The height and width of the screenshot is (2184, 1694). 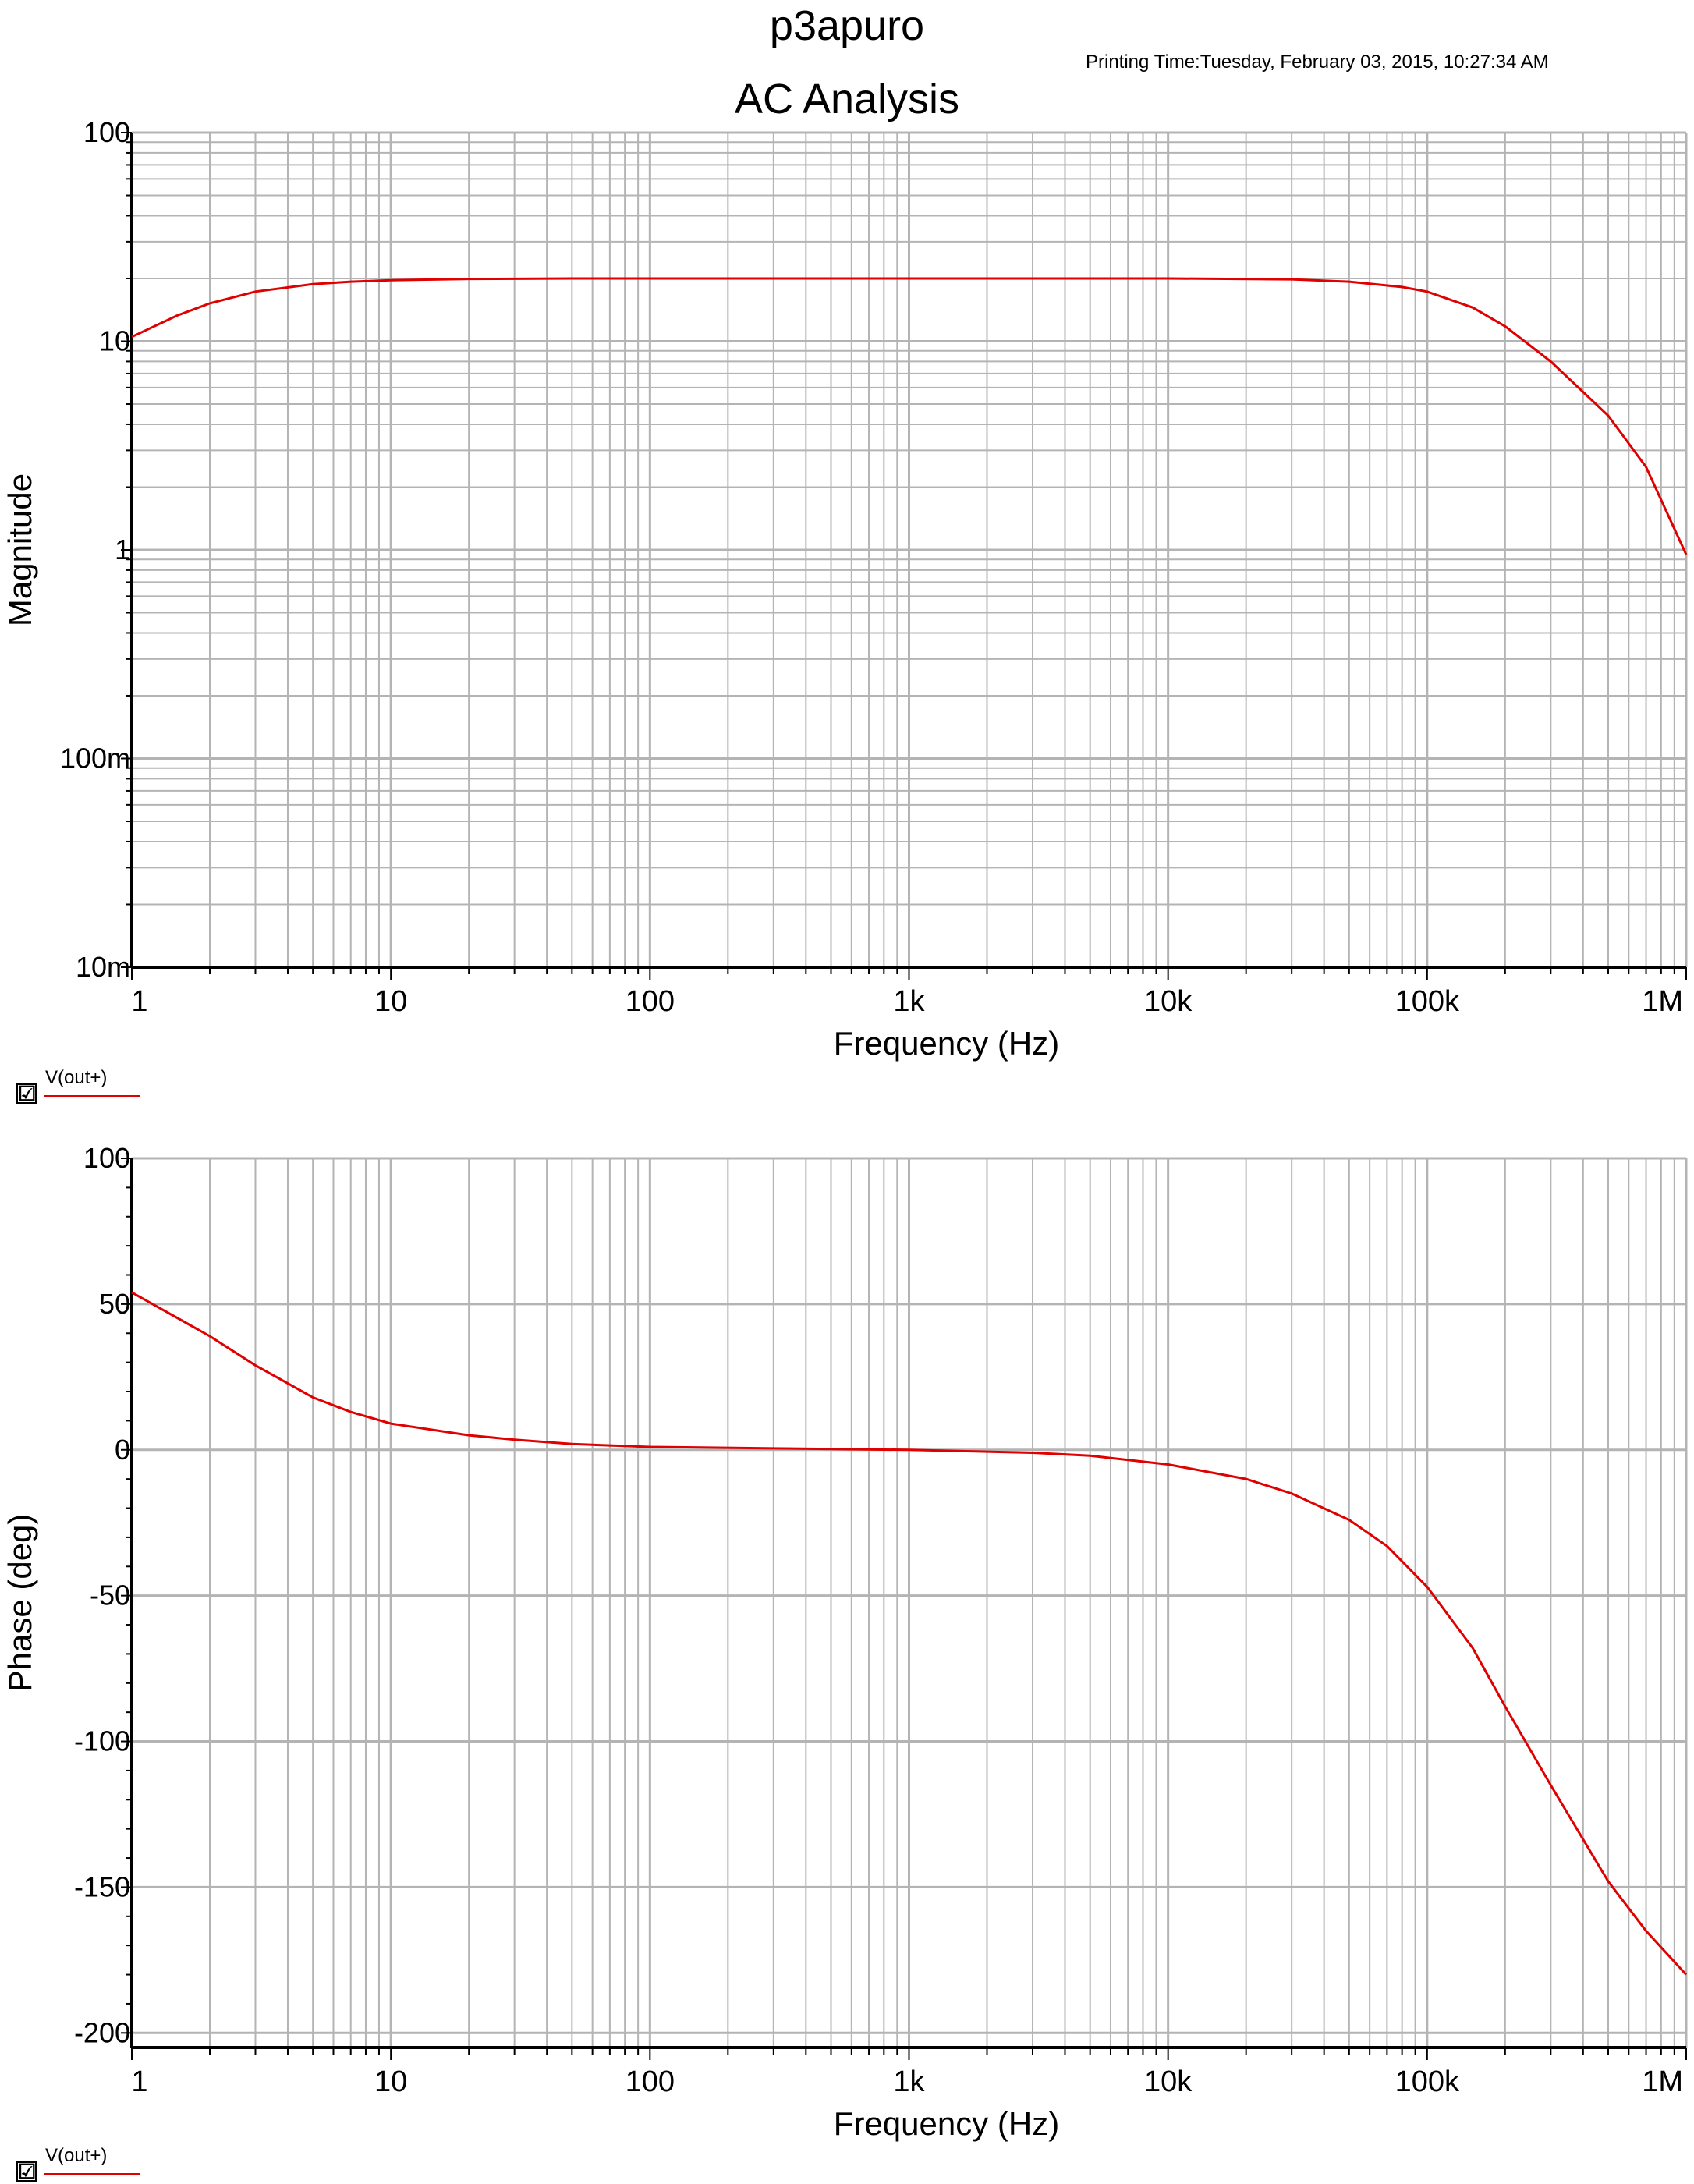 I want to click on y-tick-label: 1, so click(x=122, y=550).